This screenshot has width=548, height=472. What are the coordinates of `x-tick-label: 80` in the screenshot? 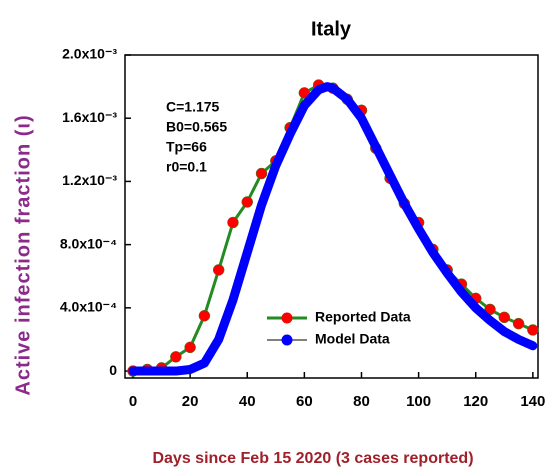 It's located at (361, 401).